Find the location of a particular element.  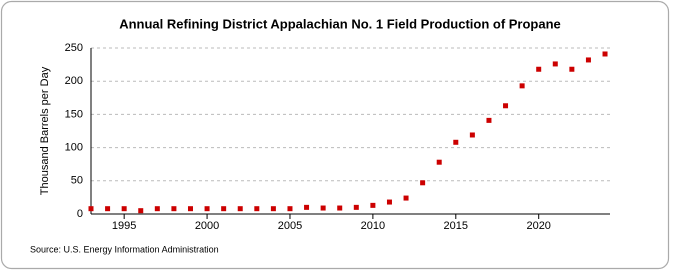

x-tick-label: 2010 is located at coordinates (373, 226).